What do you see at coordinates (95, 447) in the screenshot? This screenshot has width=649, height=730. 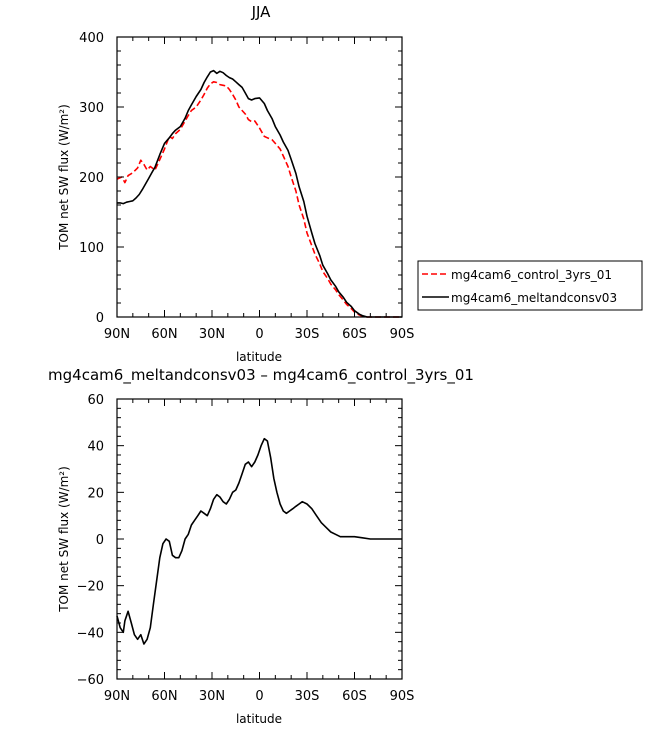 I see `bottom-chart-y-tick-label: 40` at bounding box center [95, 447].